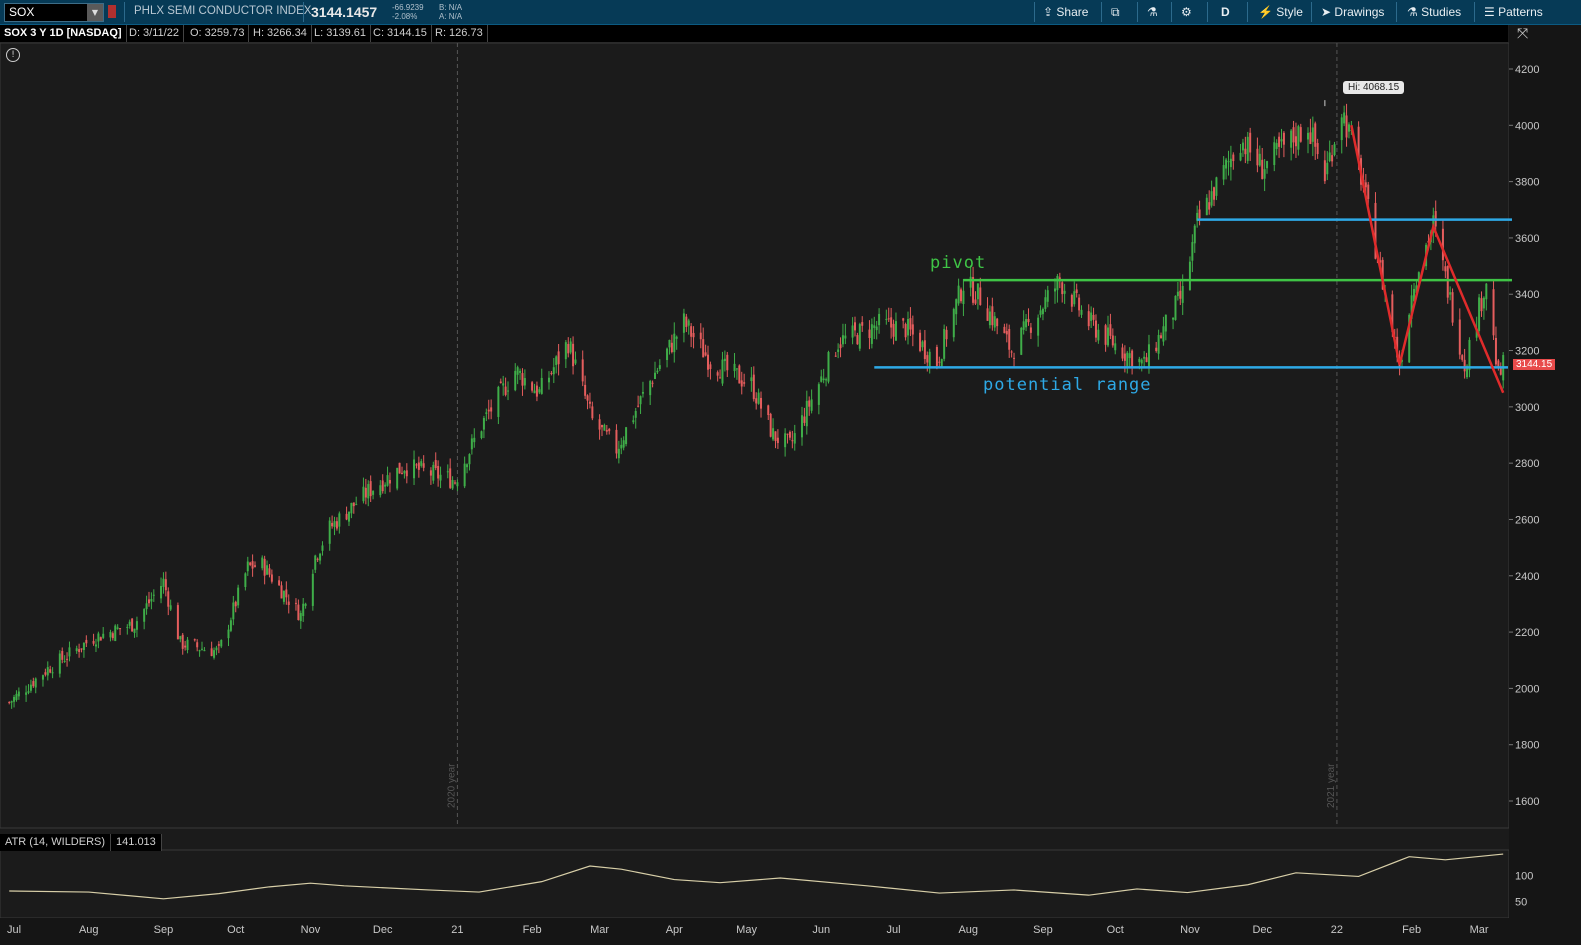  I want to click on chevron-down-icon: ▼, so click(95, 12).